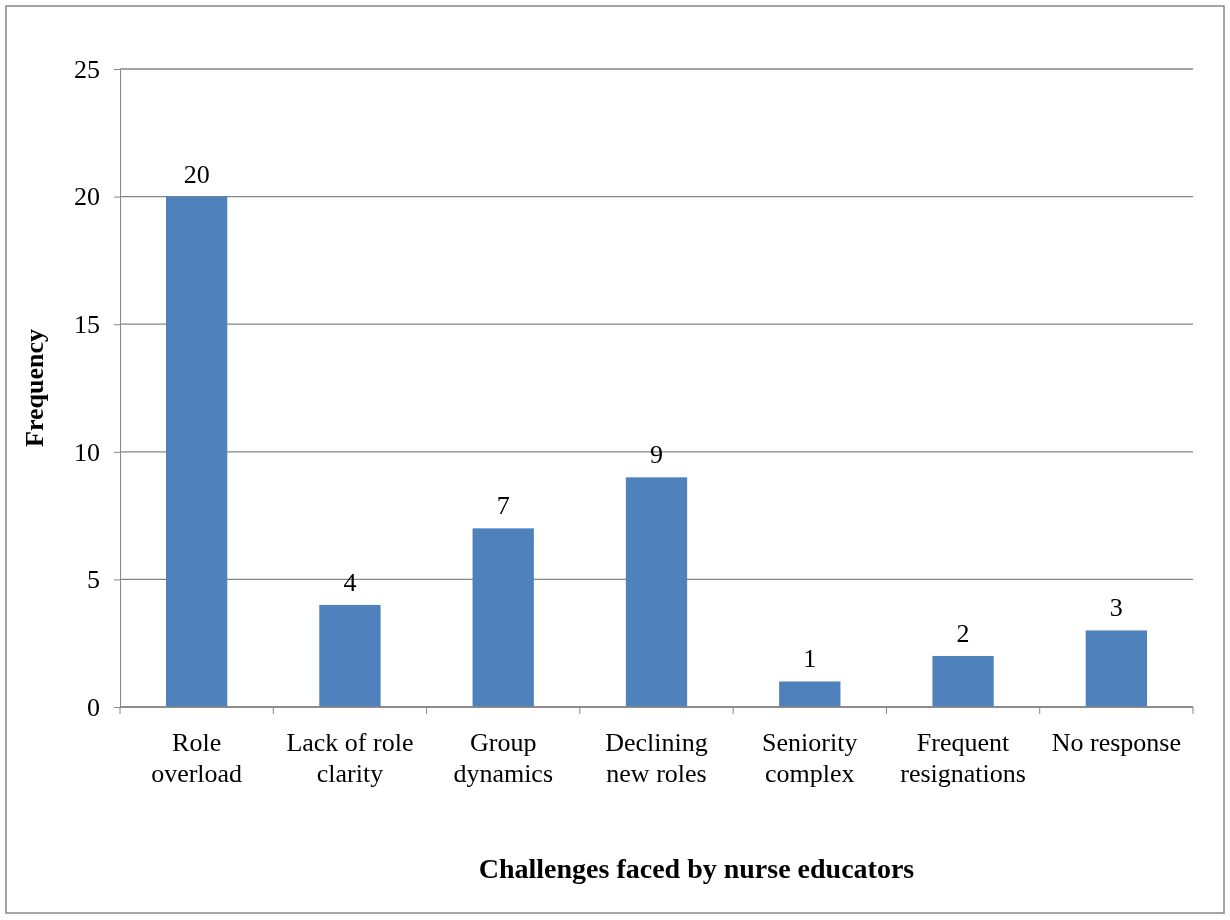  What do you see at coordinates (810, 659) in the screenshot?
I see `data-label: 1` at bounding box center [810, 659].